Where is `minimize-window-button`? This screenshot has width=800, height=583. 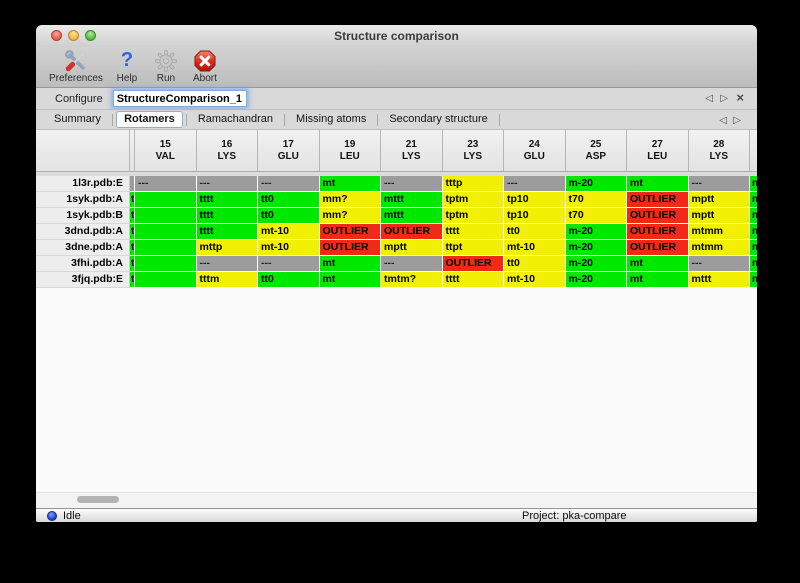 minimize-window-button is located at coordinates (73, 35).